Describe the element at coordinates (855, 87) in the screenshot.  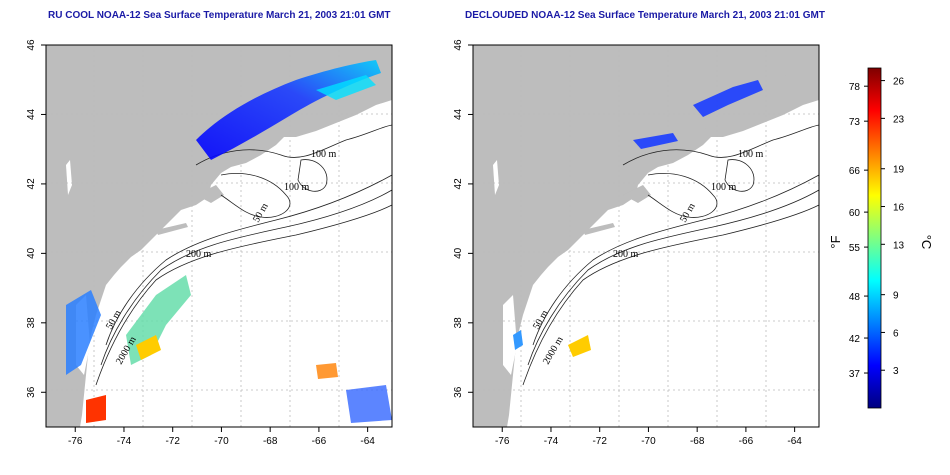
I see `fahrenheit-tick-label: 78` at that location.